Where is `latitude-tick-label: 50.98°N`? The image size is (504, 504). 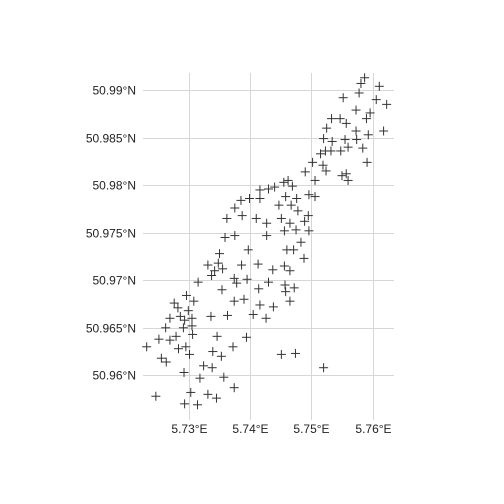 latitude-tick-label: 50.98°N is located at coordinates (115, 186).